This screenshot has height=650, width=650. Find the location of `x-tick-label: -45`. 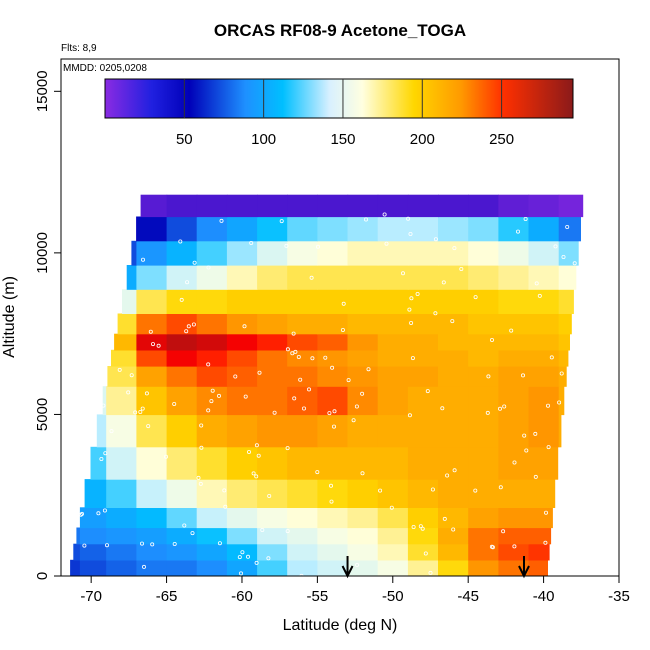

x-tick-label: -45 is located at coordinates (468, 596).